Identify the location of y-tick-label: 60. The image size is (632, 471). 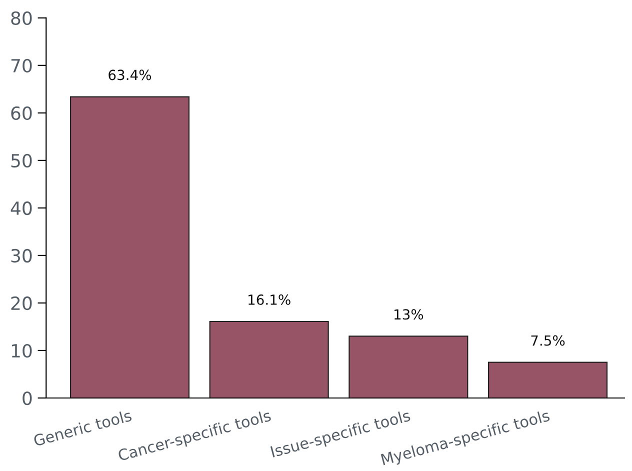
(21, 113).